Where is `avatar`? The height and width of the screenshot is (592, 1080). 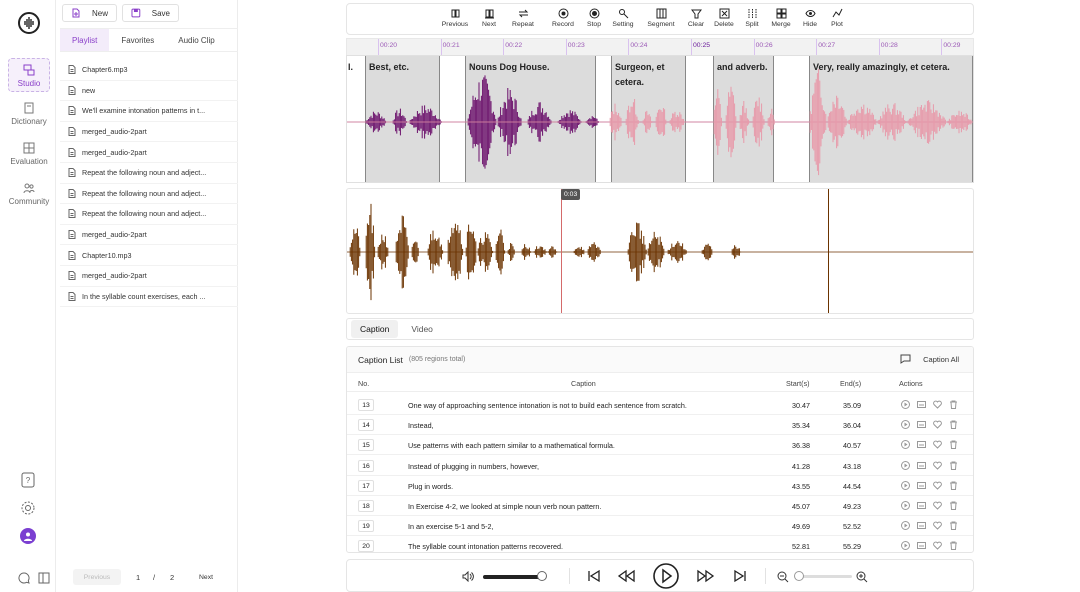
avatar is located at coordinates (28, 536).